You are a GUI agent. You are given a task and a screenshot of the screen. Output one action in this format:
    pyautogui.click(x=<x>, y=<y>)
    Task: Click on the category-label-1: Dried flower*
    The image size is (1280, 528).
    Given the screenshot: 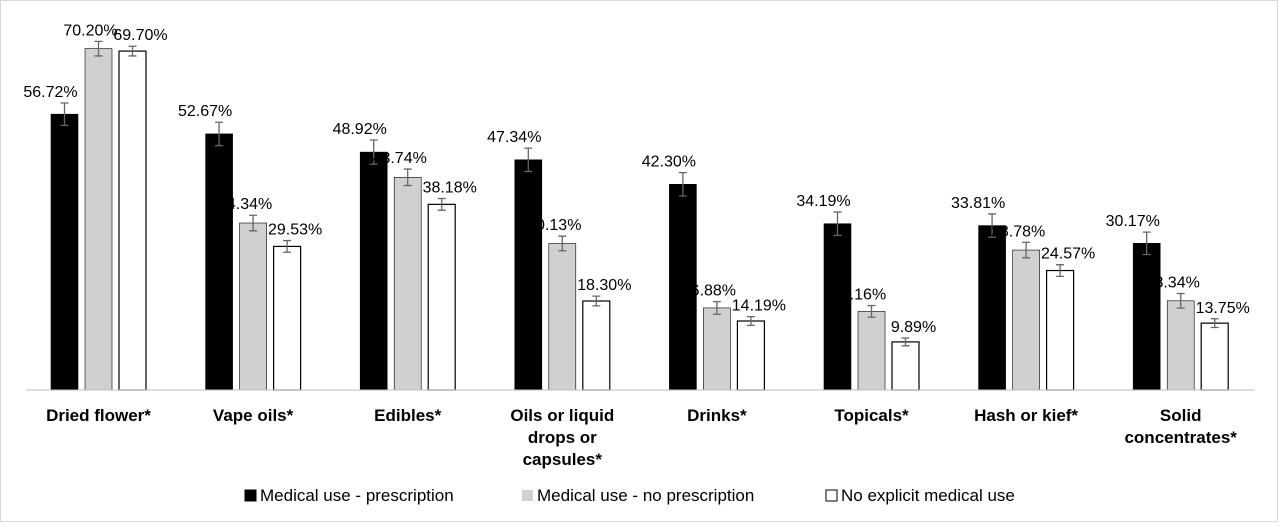 What is the action you would take?
    pyautogui.click(x=98, y=415)
    